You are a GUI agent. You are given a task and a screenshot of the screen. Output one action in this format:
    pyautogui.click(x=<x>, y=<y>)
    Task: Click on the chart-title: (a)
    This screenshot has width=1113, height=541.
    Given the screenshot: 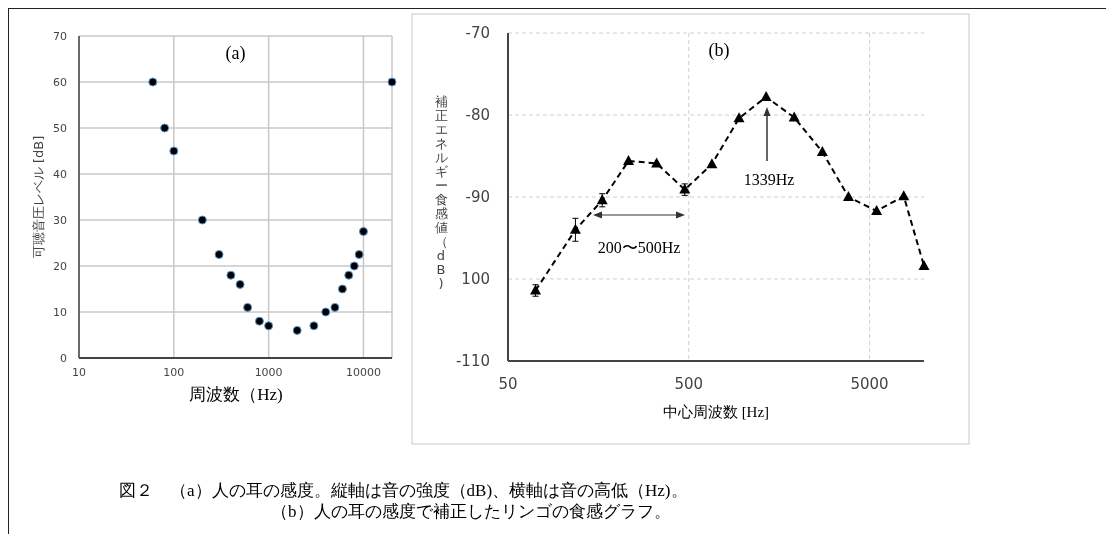 What is the action you would take?
    pyautogui.click(x=235, y=53)
    